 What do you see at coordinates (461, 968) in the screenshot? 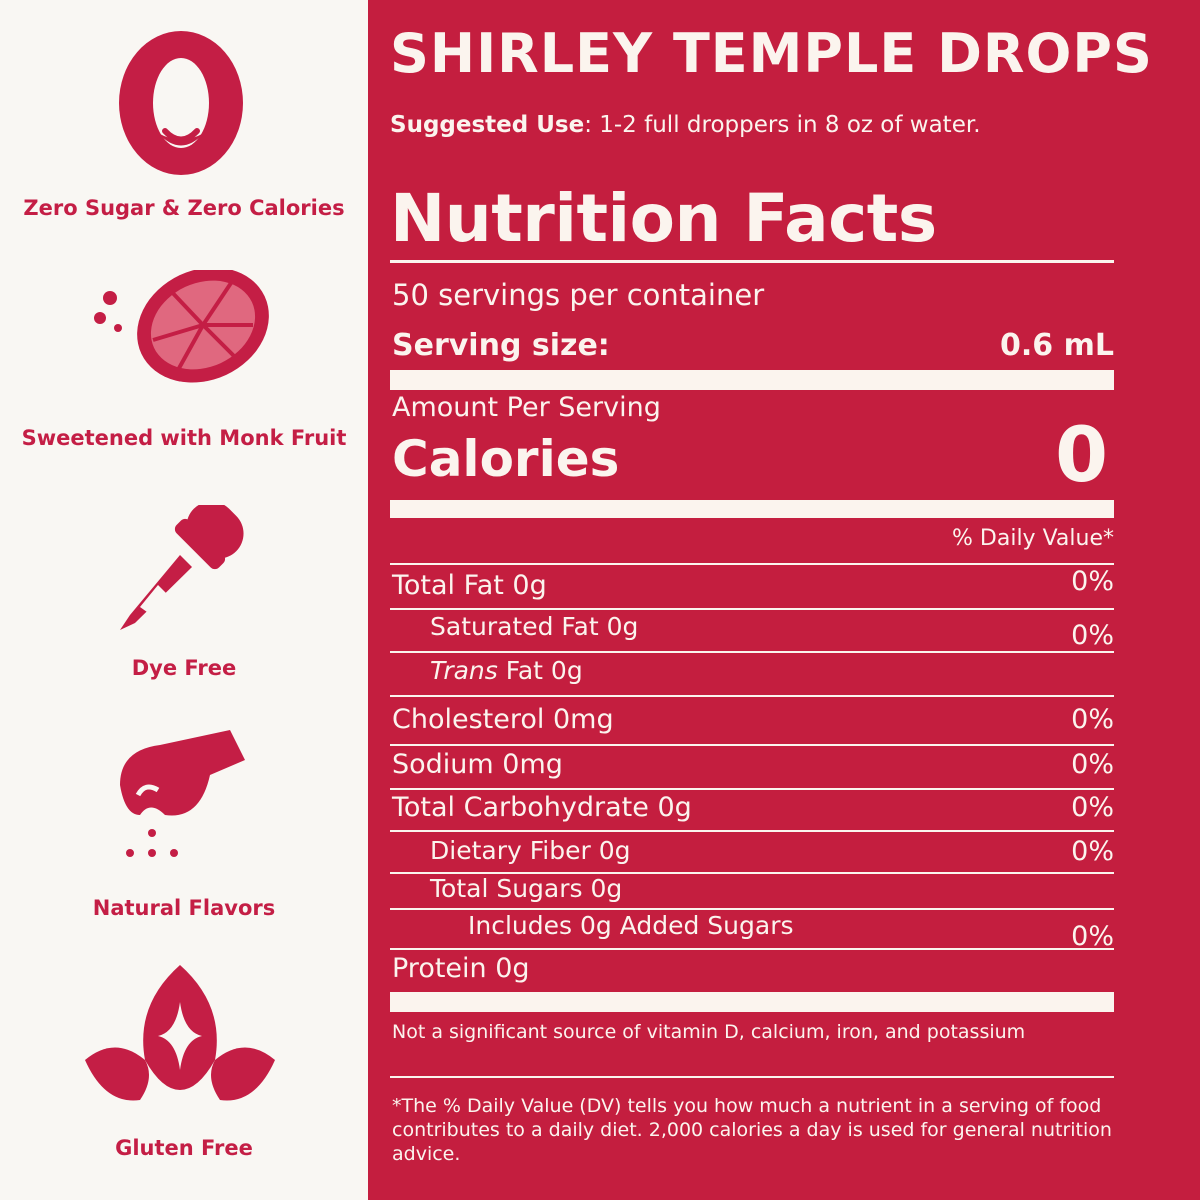
I see `nutrient-name: Protein 0g` at bounding box center [461, 968].